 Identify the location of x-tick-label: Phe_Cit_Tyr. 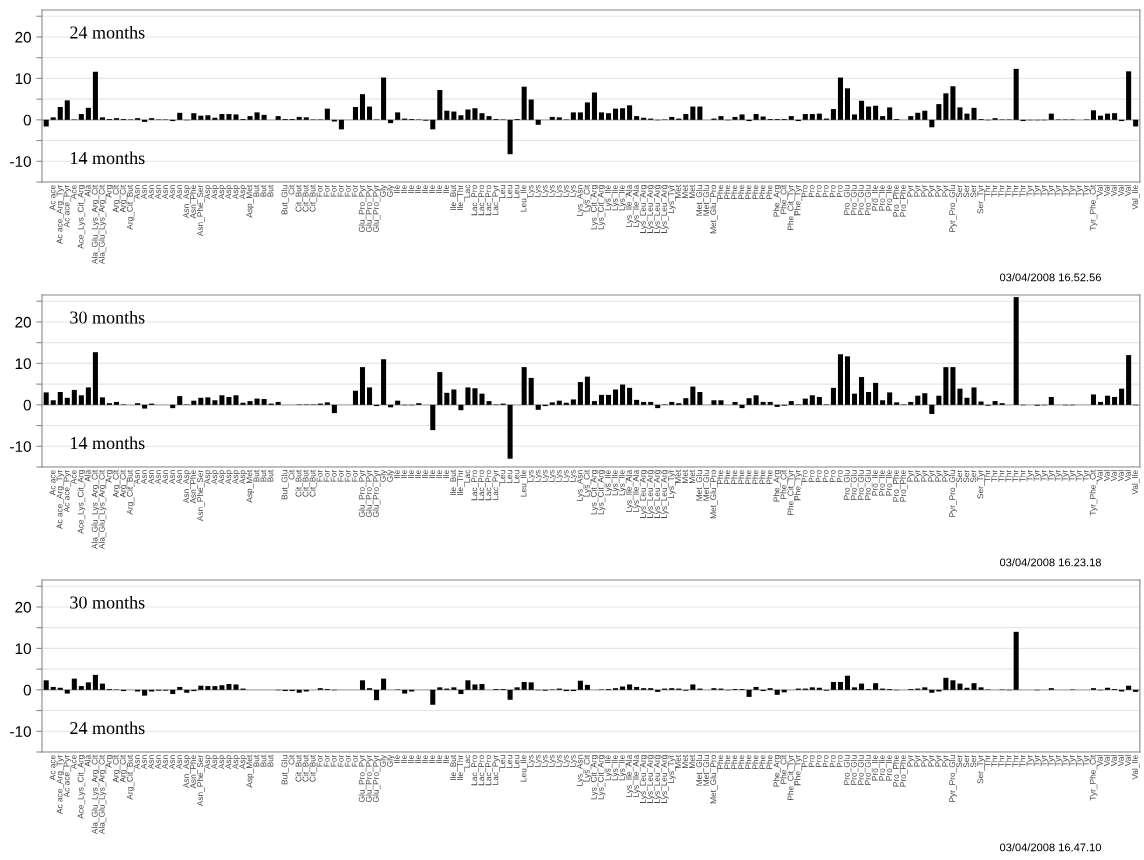
(791, 777).